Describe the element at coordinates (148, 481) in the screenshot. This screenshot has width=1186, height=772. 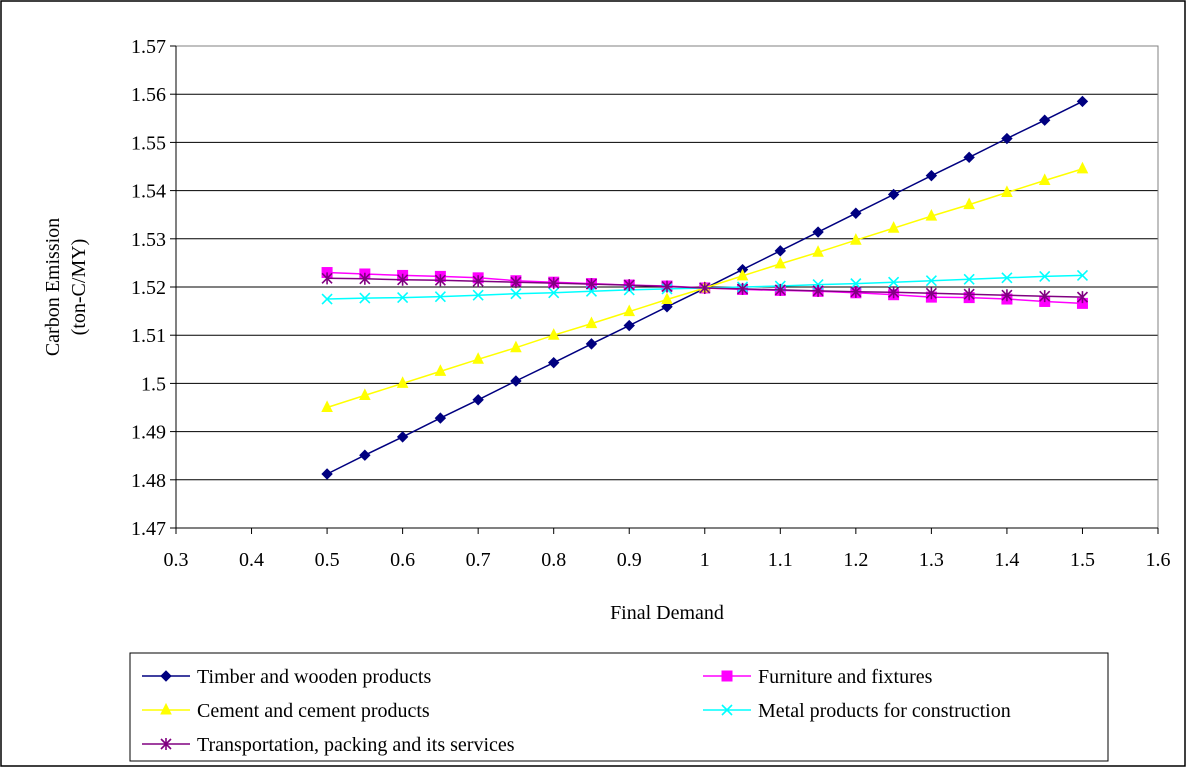
I see `y-tick-label: 1.48` at that location.